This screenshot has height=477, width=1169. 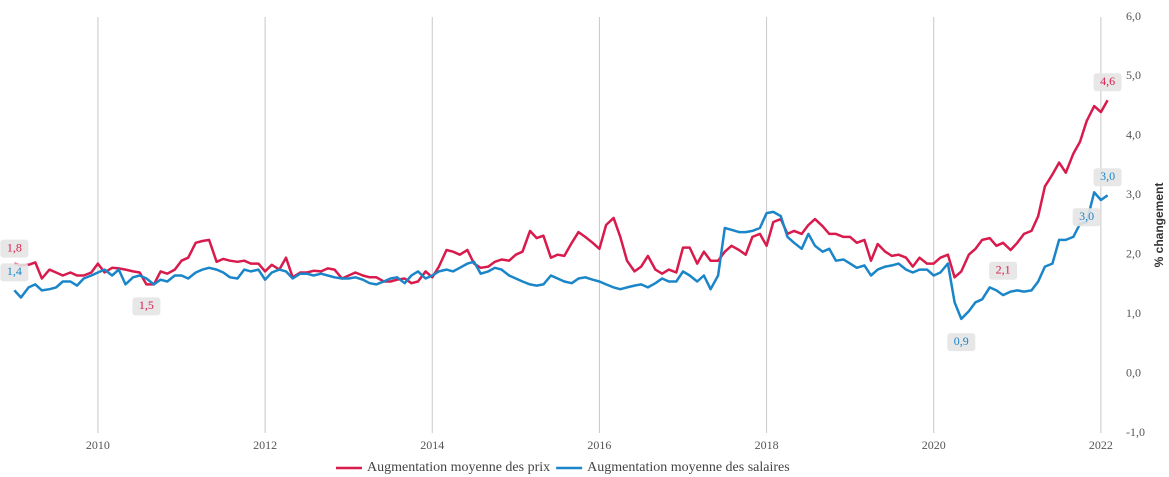 I want to click on y-tick-label: 3,0, so click(x=1133, y=194).